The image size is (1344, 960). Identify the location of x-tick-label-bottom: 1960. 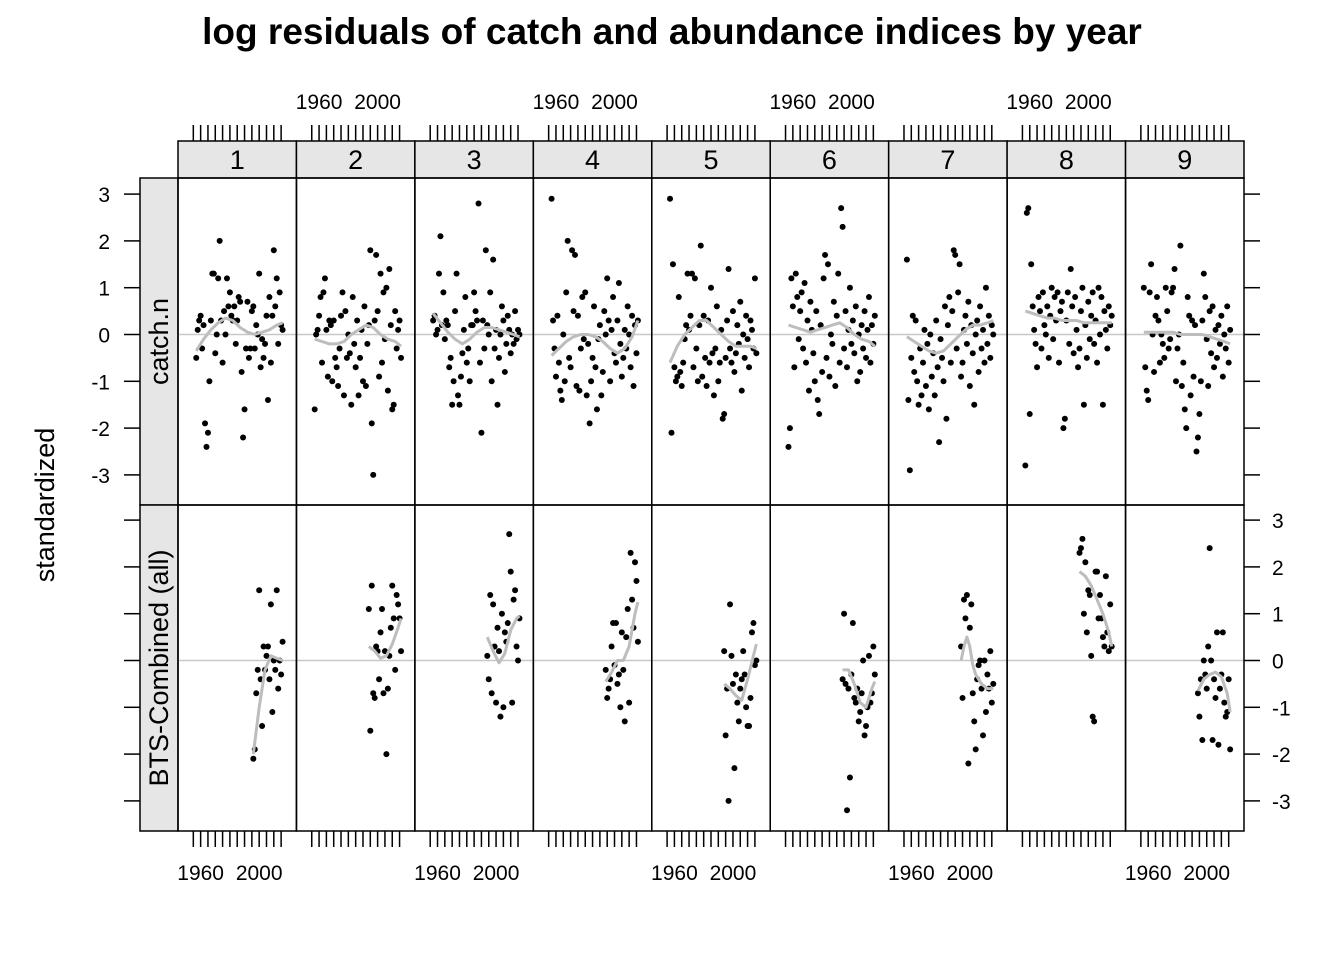
(437, 873).